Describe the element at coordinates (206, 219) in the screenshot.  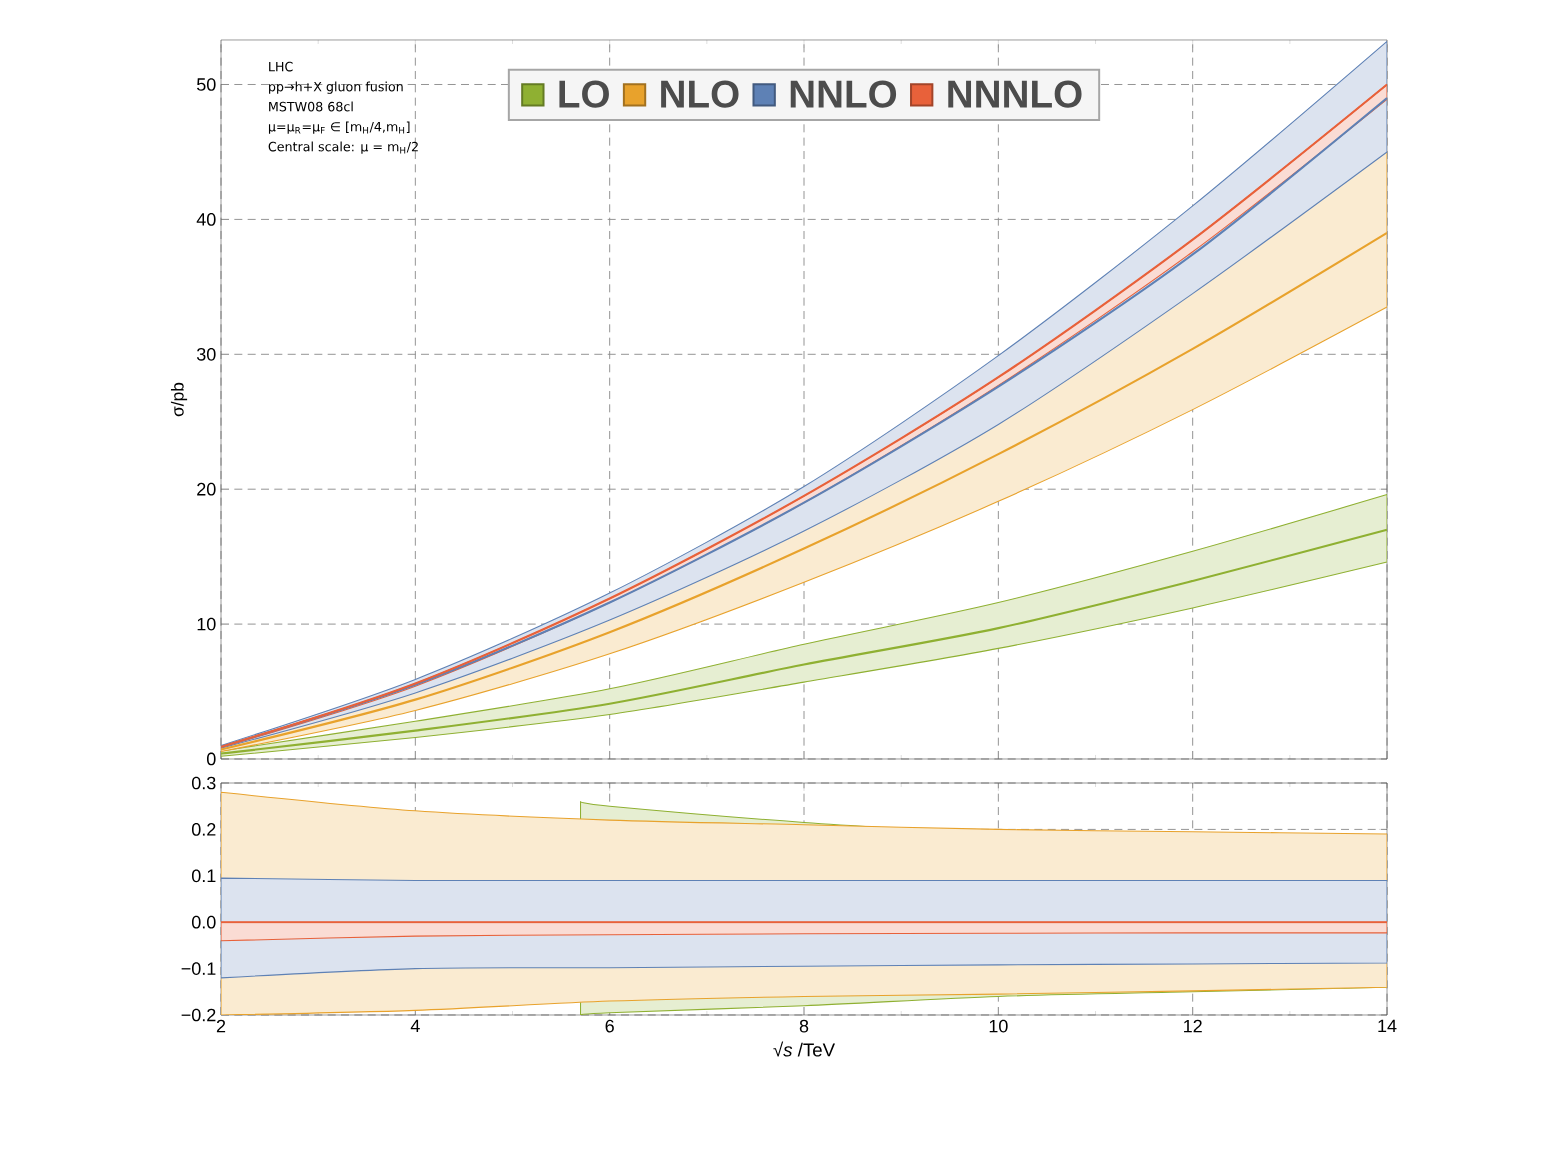
I see `y-tick-label: 40` at that location.